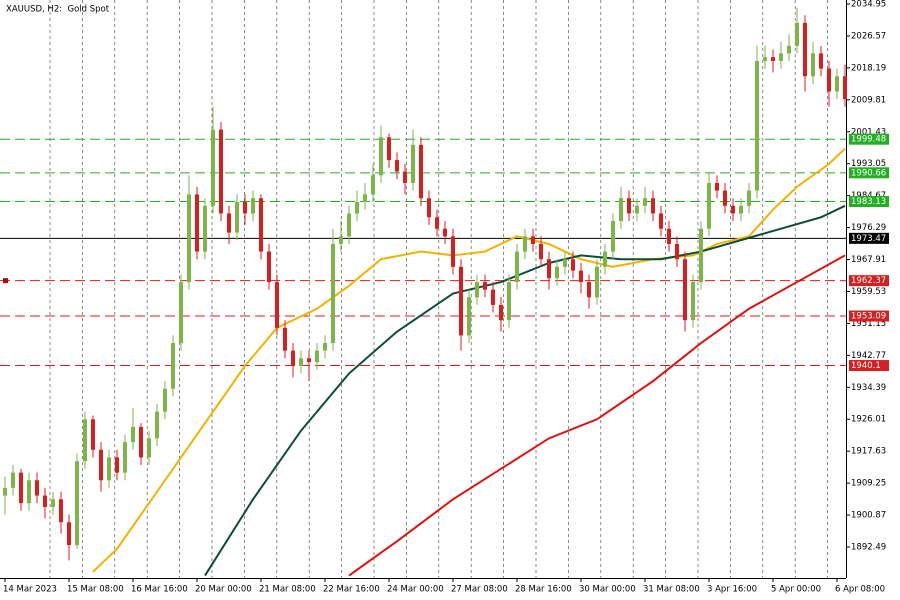  I want to click on level-tag-label: 1940.1, so click(866, 366).